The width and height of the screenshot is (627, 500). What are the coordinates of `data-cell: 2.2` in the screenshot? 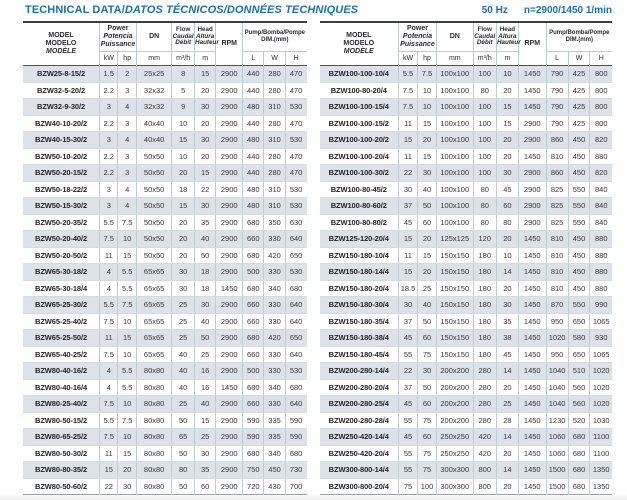 It's located at (109, 173).